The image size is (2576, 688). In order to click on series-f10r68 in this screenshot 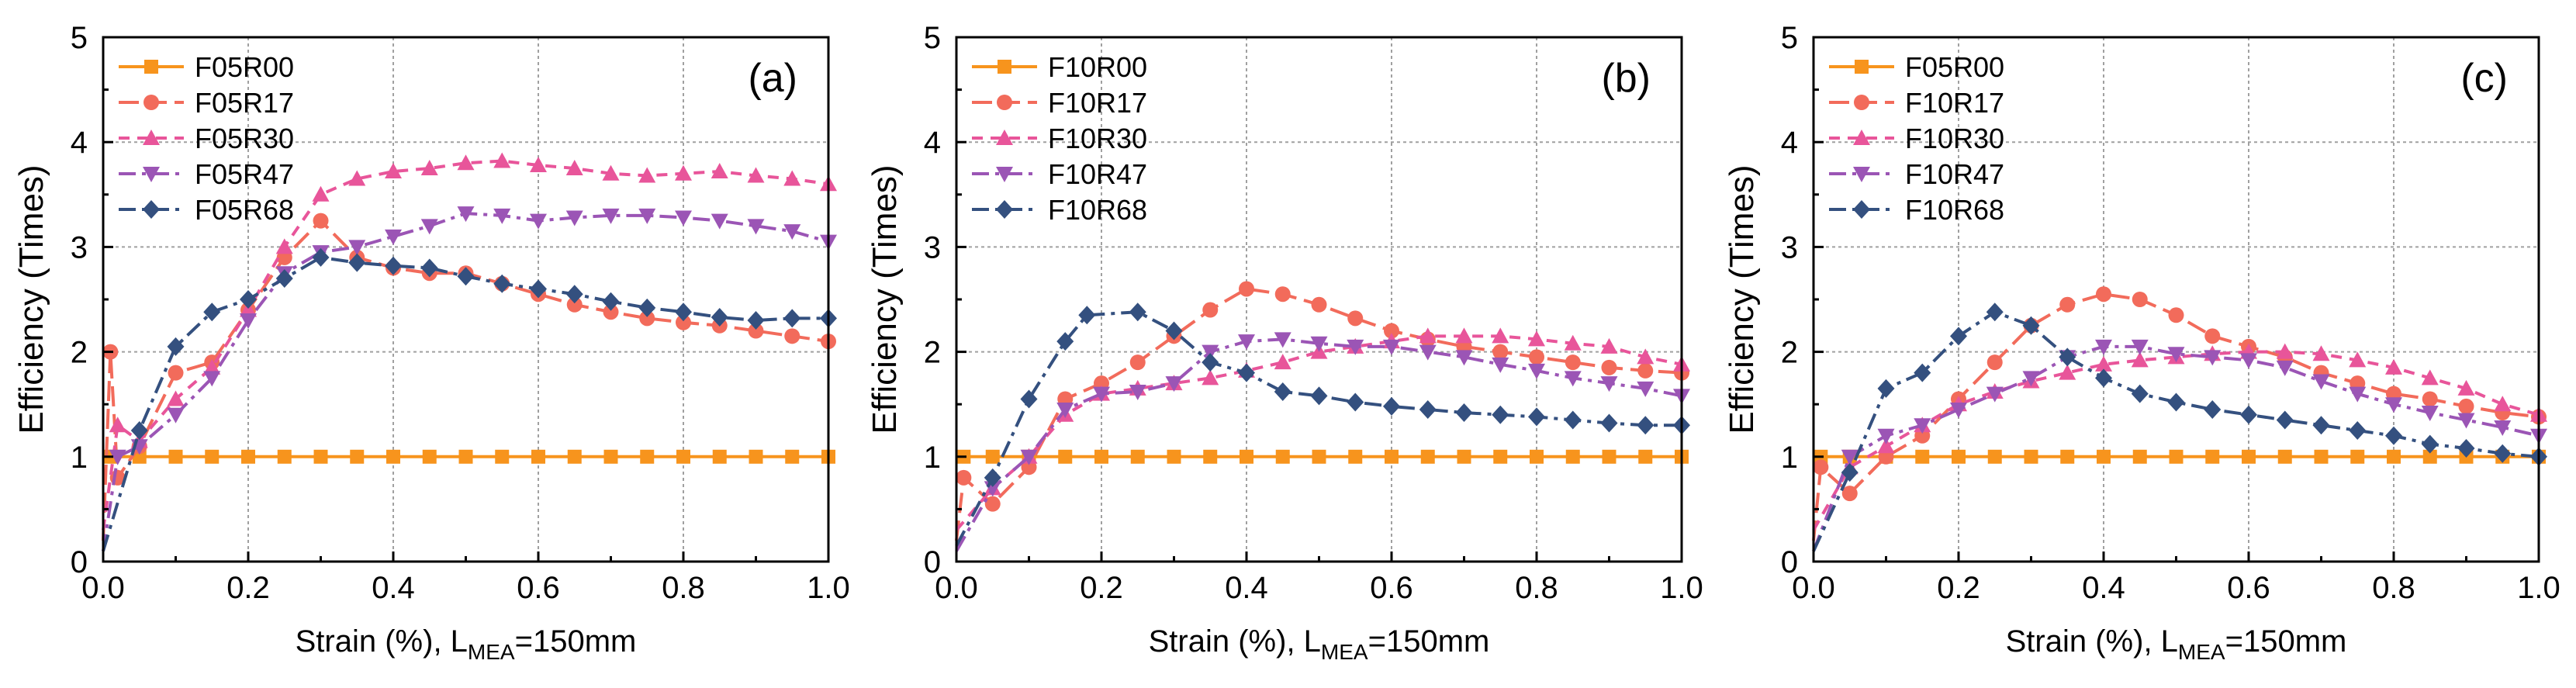, I will do `click(2179, 427)`.